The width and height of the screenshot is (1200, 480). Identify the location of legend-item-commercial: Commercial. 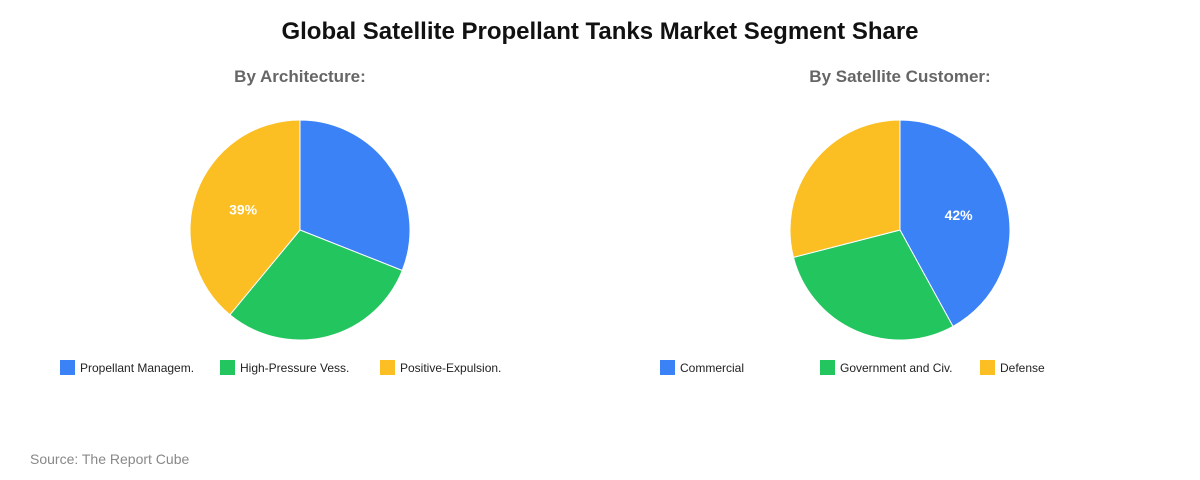
(702, 367).